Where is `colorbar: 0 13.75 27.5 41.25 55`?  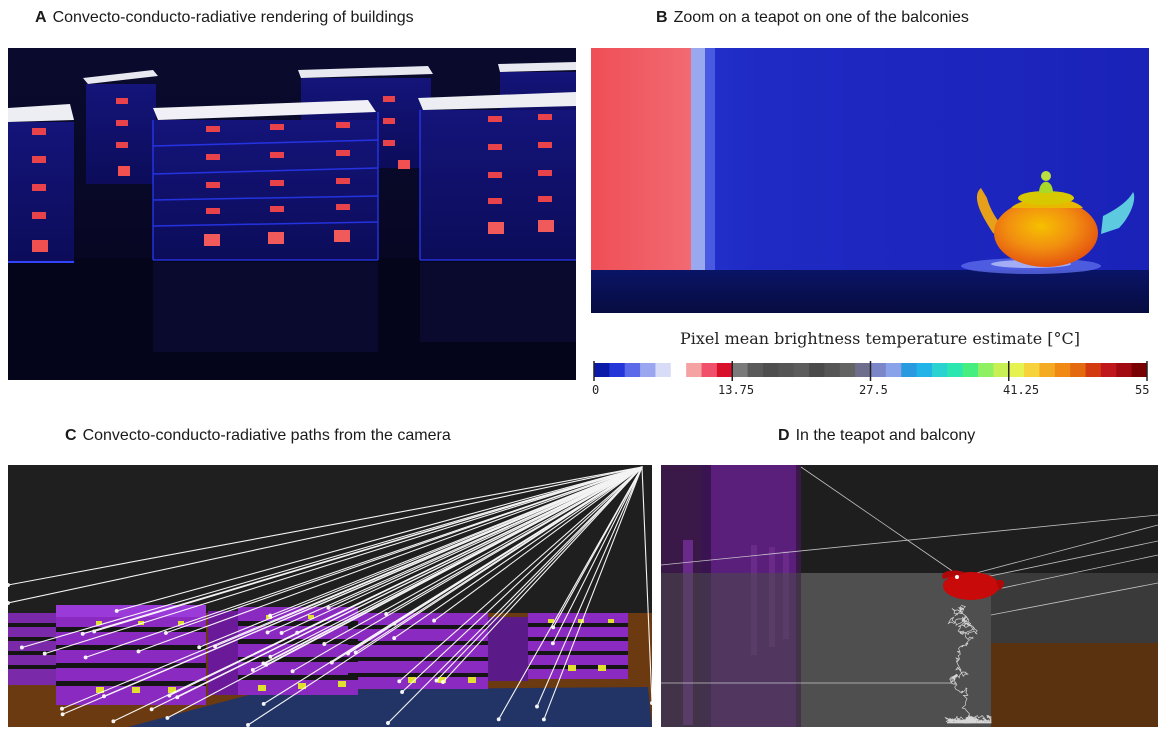
colorbar: 0 13.75 27.5 41.25 55 is located at coordinates (871, 381).